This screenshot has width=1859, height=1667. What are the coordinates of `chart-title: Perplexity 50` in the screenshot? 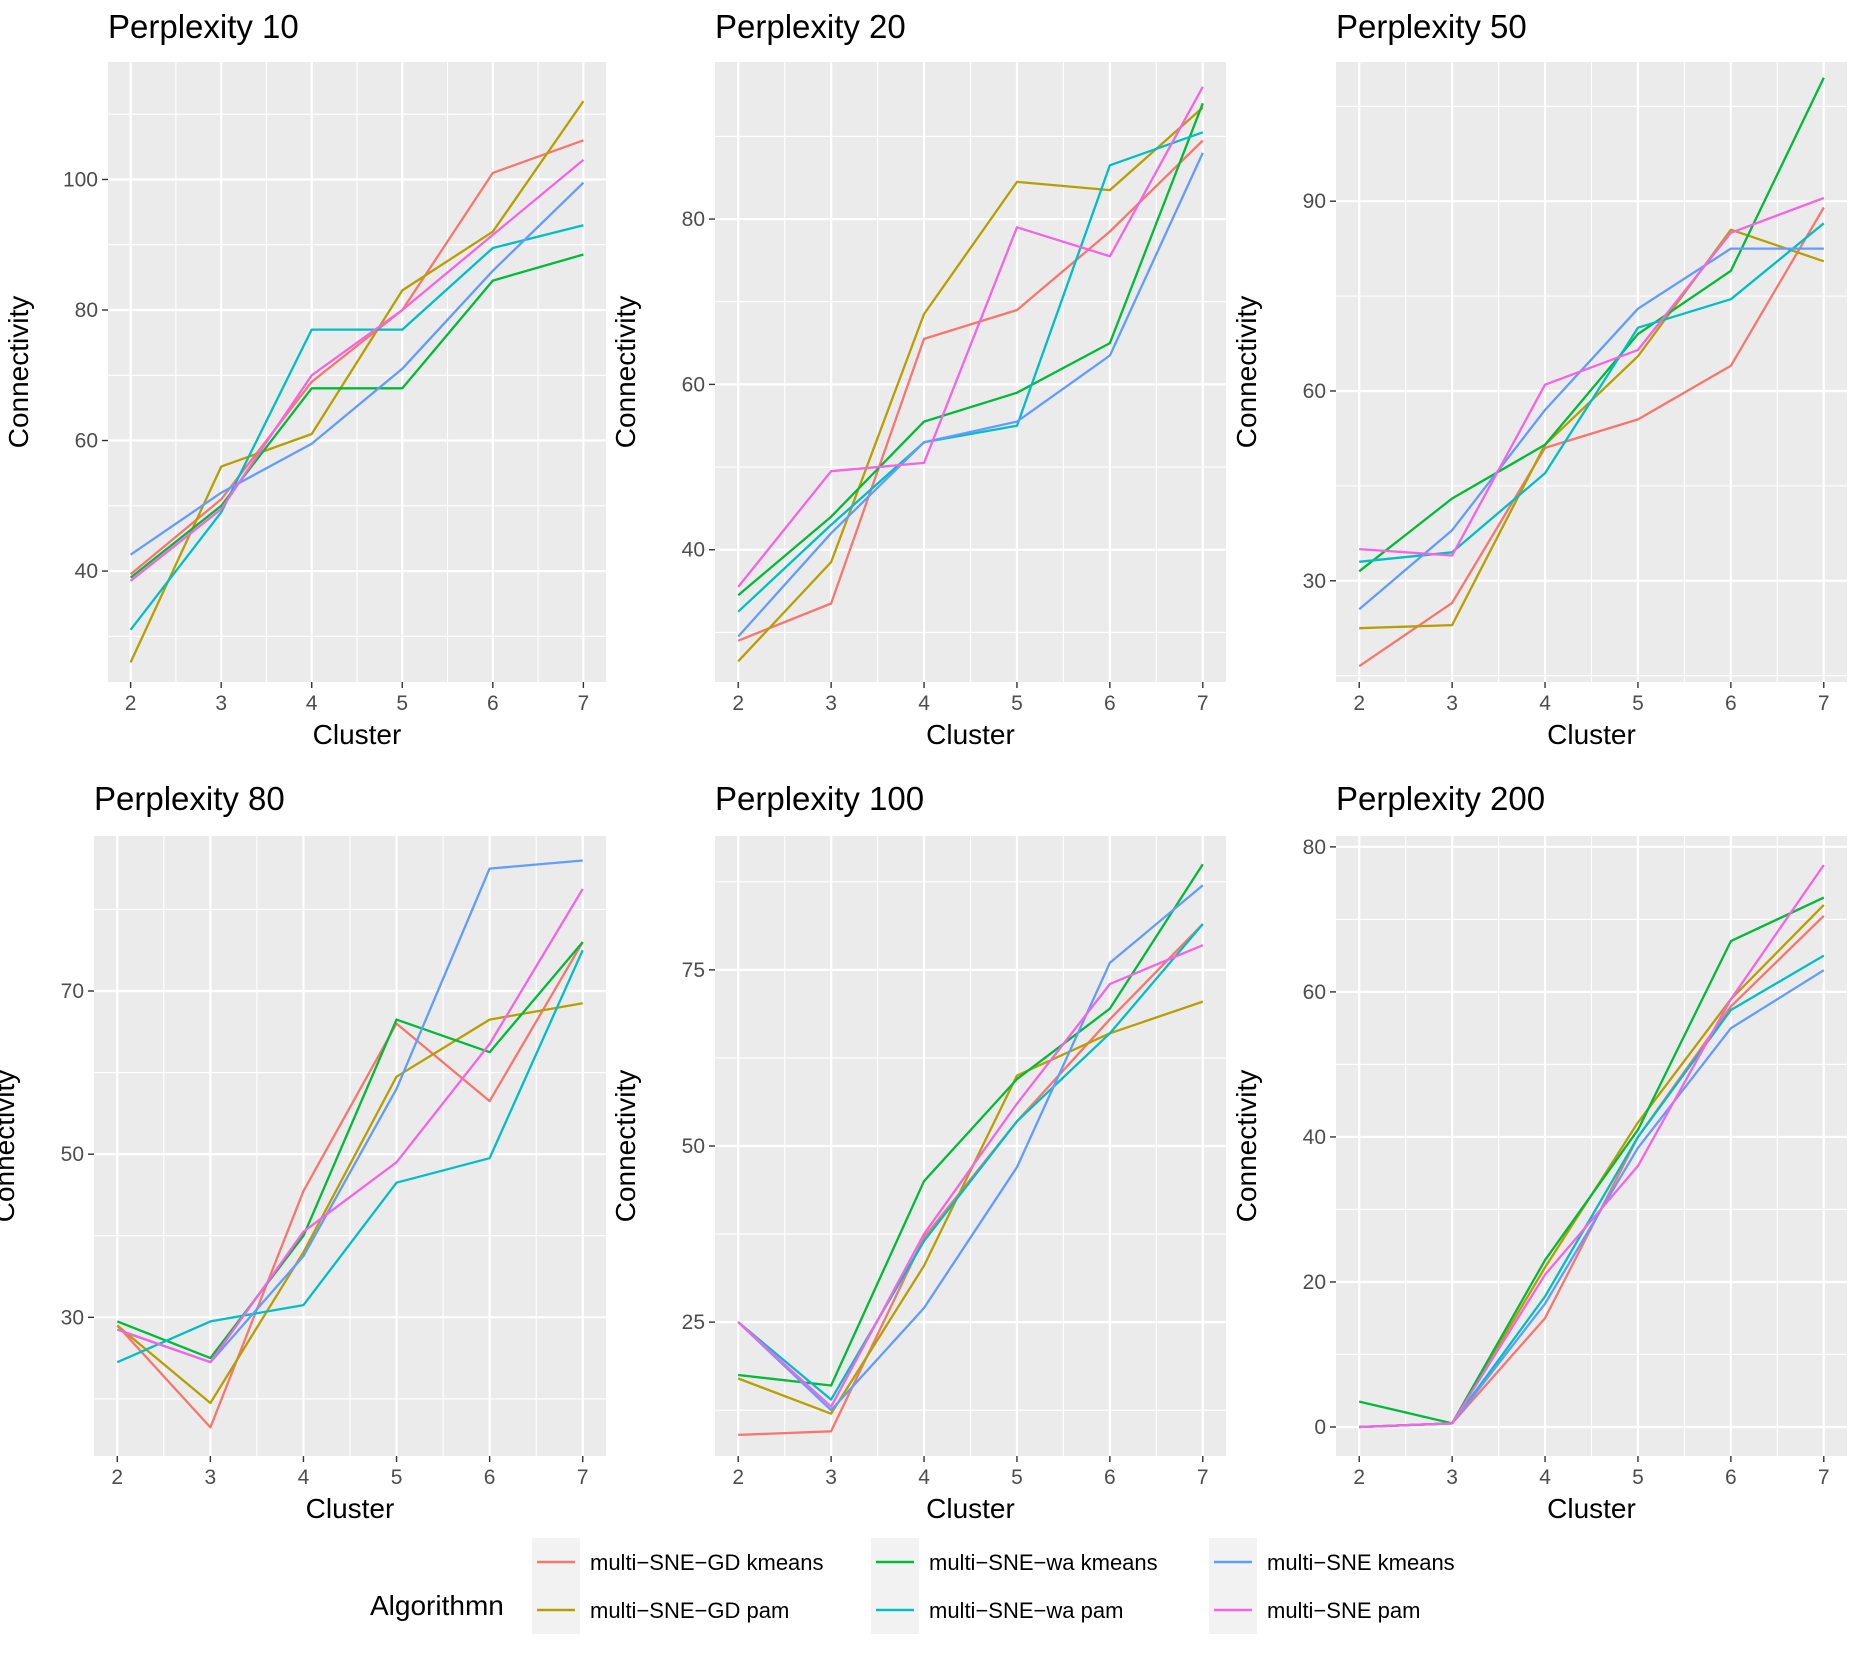 It's located at (1431, 26).